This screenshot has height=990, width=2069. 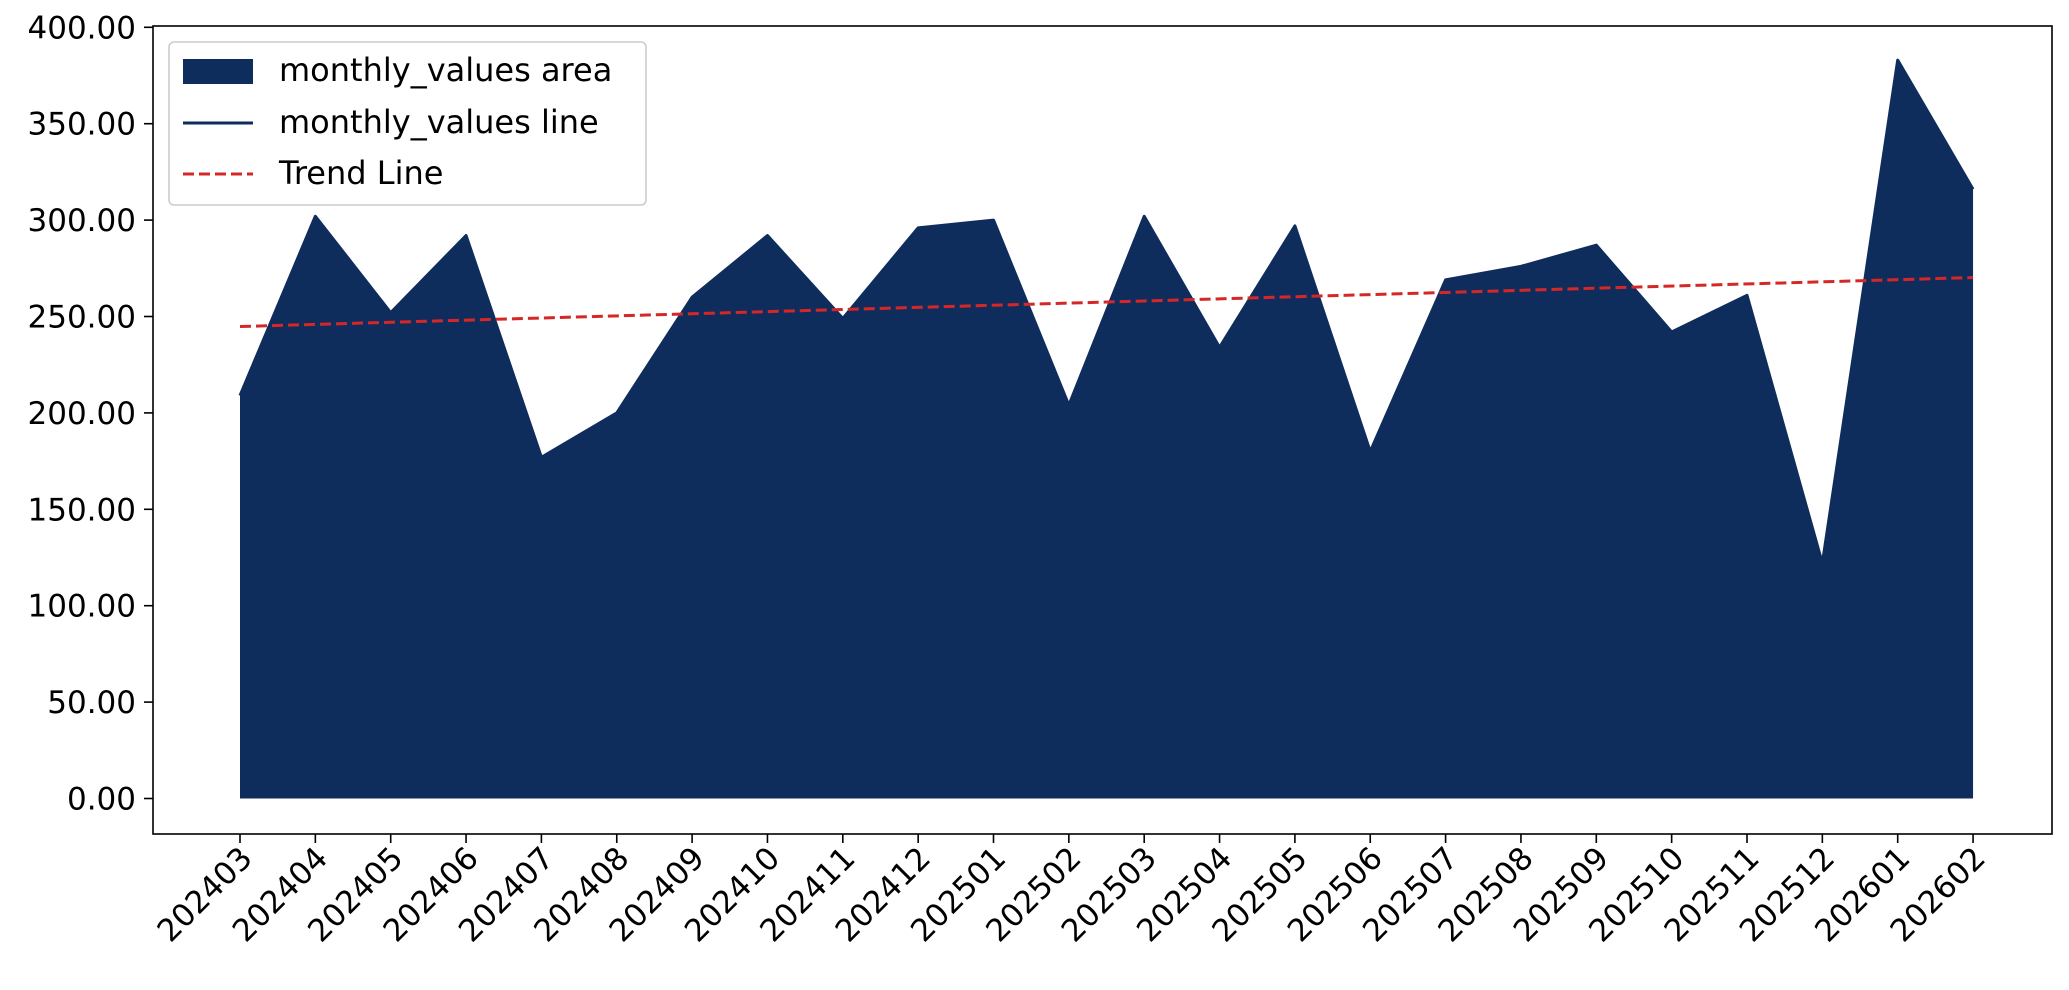 What do you see at coordinates (82, 414) in the screenshot?
I see `y-tick-label: 200.00` at bounding box center [82, 414].